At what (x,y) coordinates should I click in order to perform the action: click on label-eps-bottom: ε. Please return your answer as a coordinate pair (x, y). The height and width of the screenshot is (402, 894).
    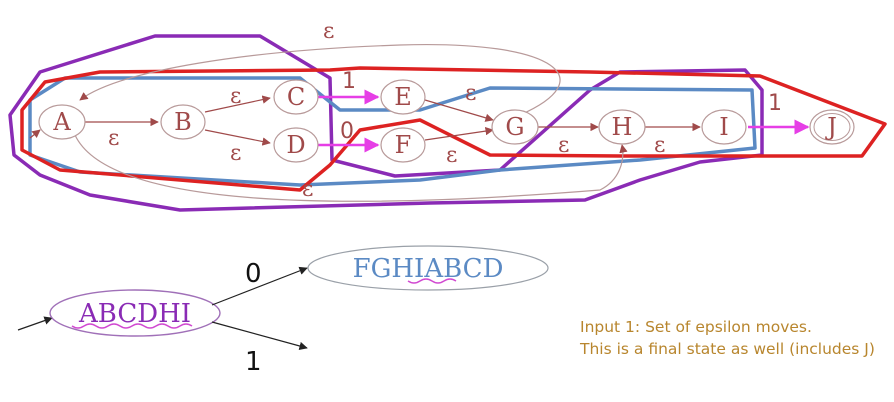
    Looking at the image, I should click on (307, 189).